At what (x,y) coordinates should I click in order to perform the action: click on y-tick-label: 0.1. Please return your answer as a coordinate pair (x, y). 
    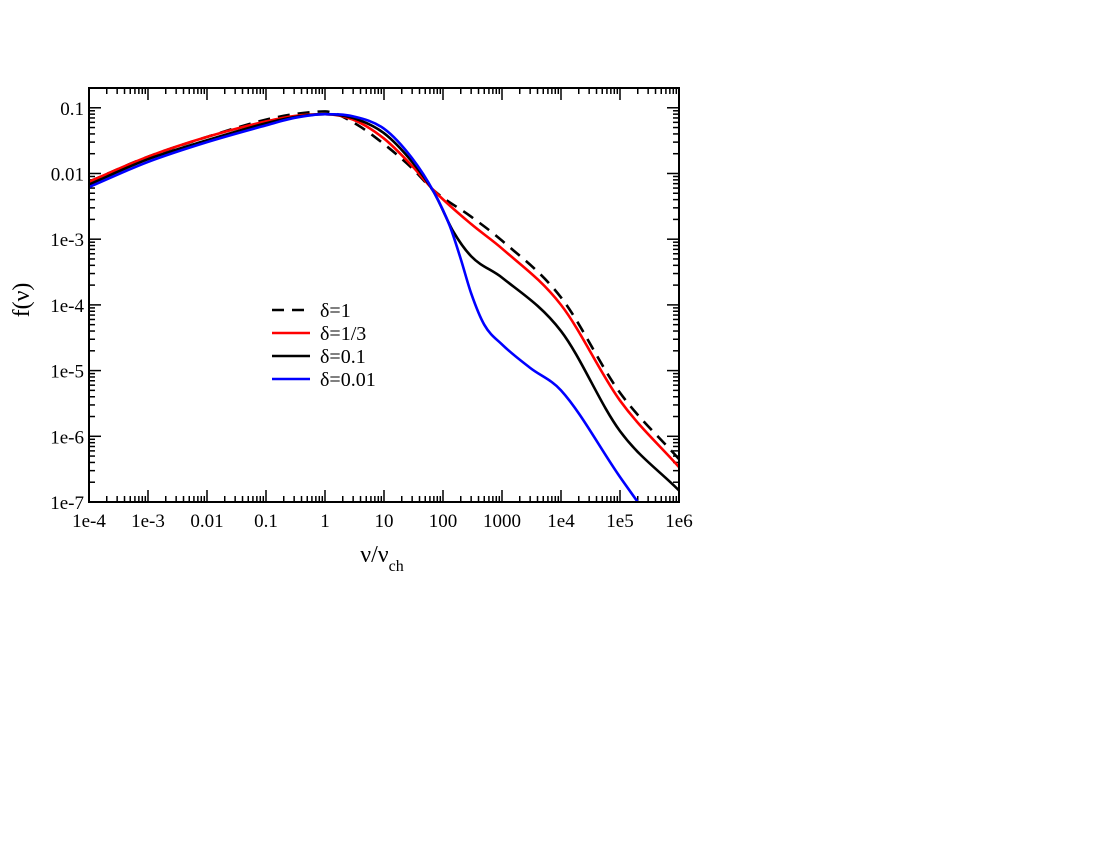
    Looking at the image, I should click on (72, 109).